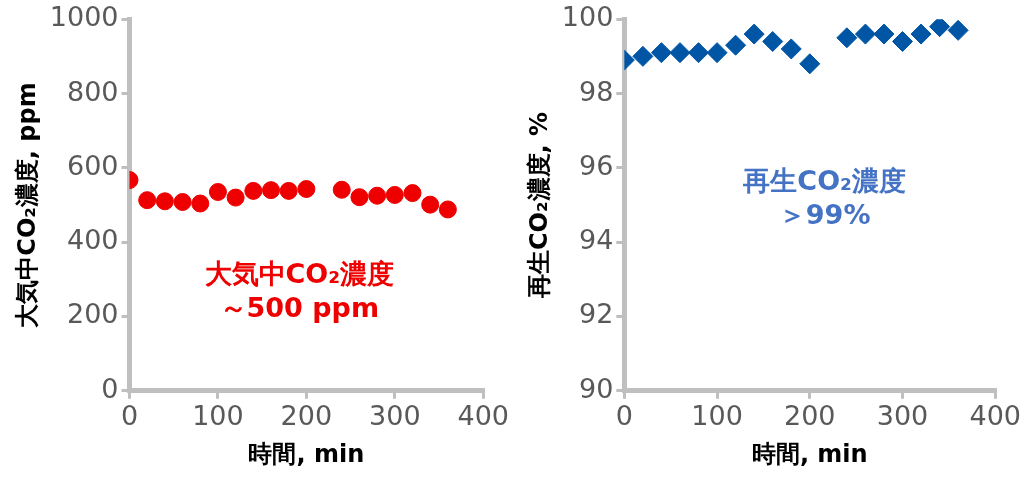 The height and width of the screenshot is (478, 1024). What do you see at coordinates (92, 314) in the screenshot?
I see `y-tick-label: 200` at bounding box center [92, 314].